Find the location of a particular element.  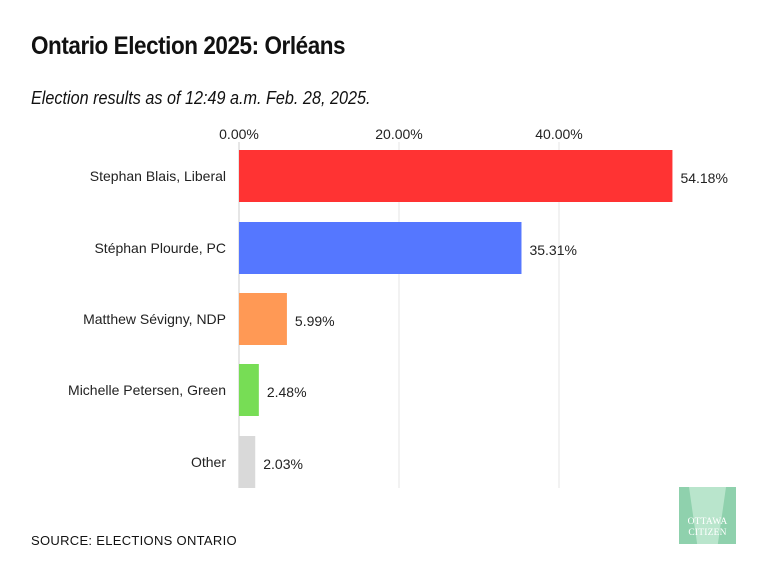

data-label: 2.48% is located at coordinates (287, 392).